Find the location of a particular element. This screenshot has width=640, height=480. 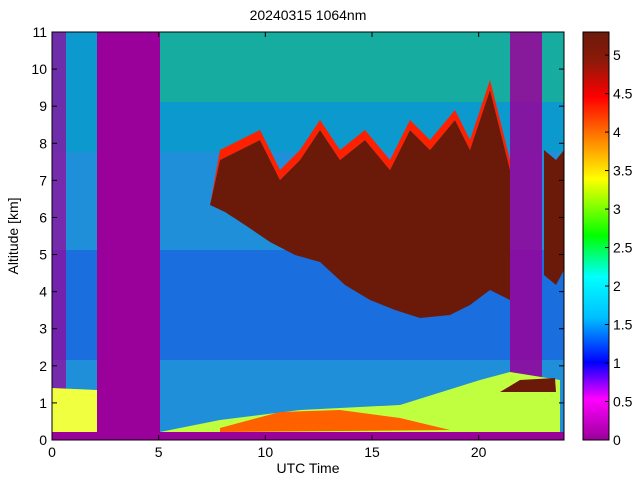

colorbar-gradient is located at coordinates (596, 236).